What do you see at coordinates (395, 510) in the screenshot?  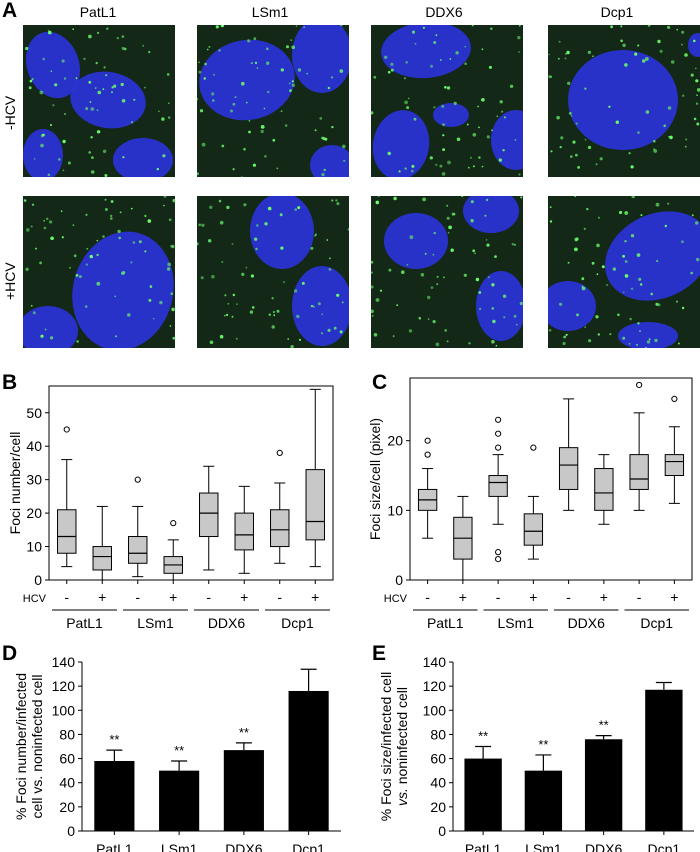 I see `y-tick-label: 10` at bounding box center [395, 510].